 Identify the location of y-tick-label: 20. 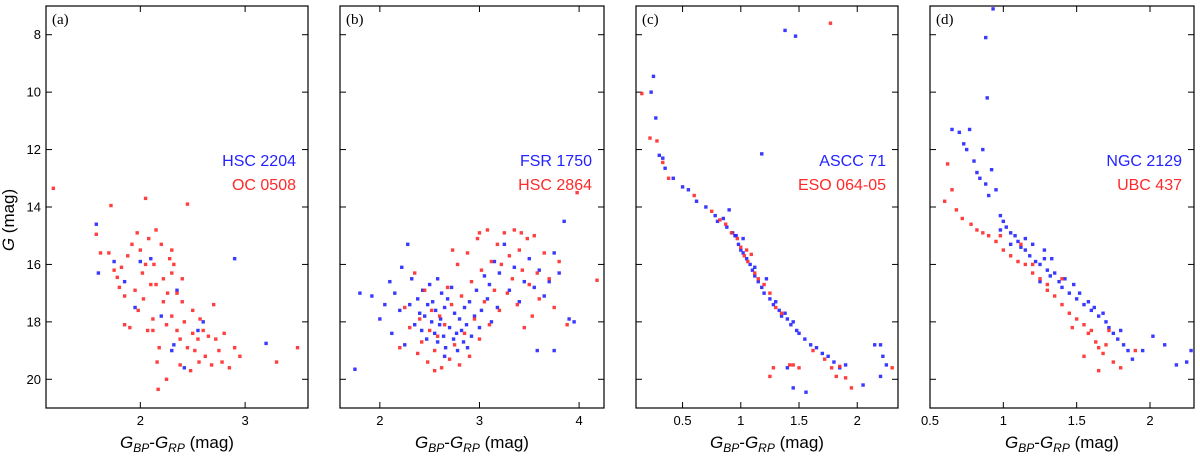
(34, 379).